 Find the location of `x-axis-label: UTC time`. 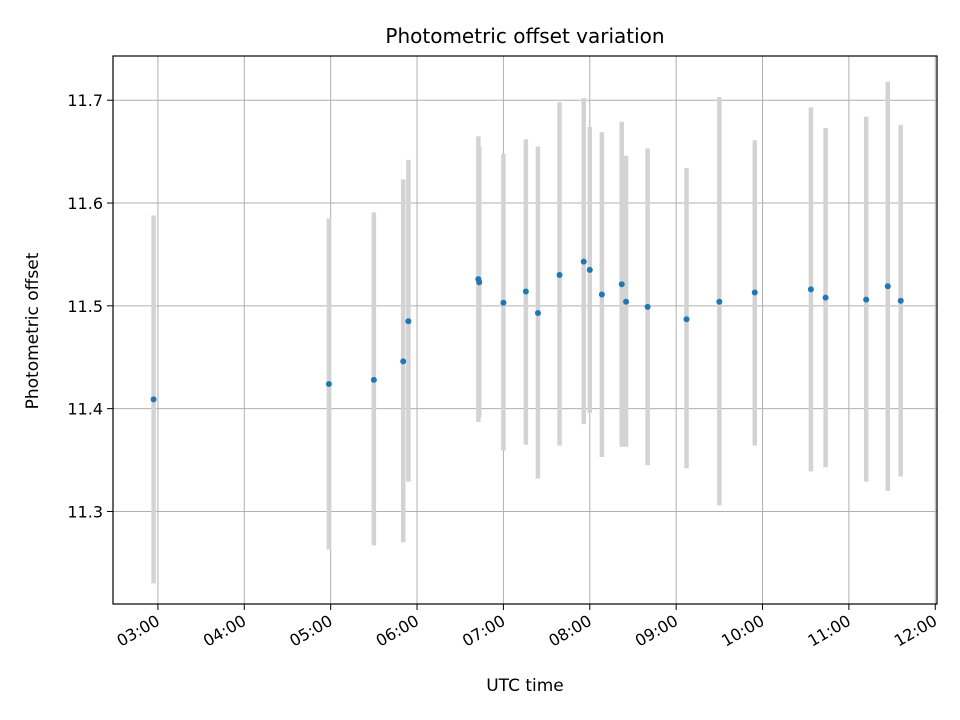

x-axis-label: UTC time is located at coordinates (525, 686).